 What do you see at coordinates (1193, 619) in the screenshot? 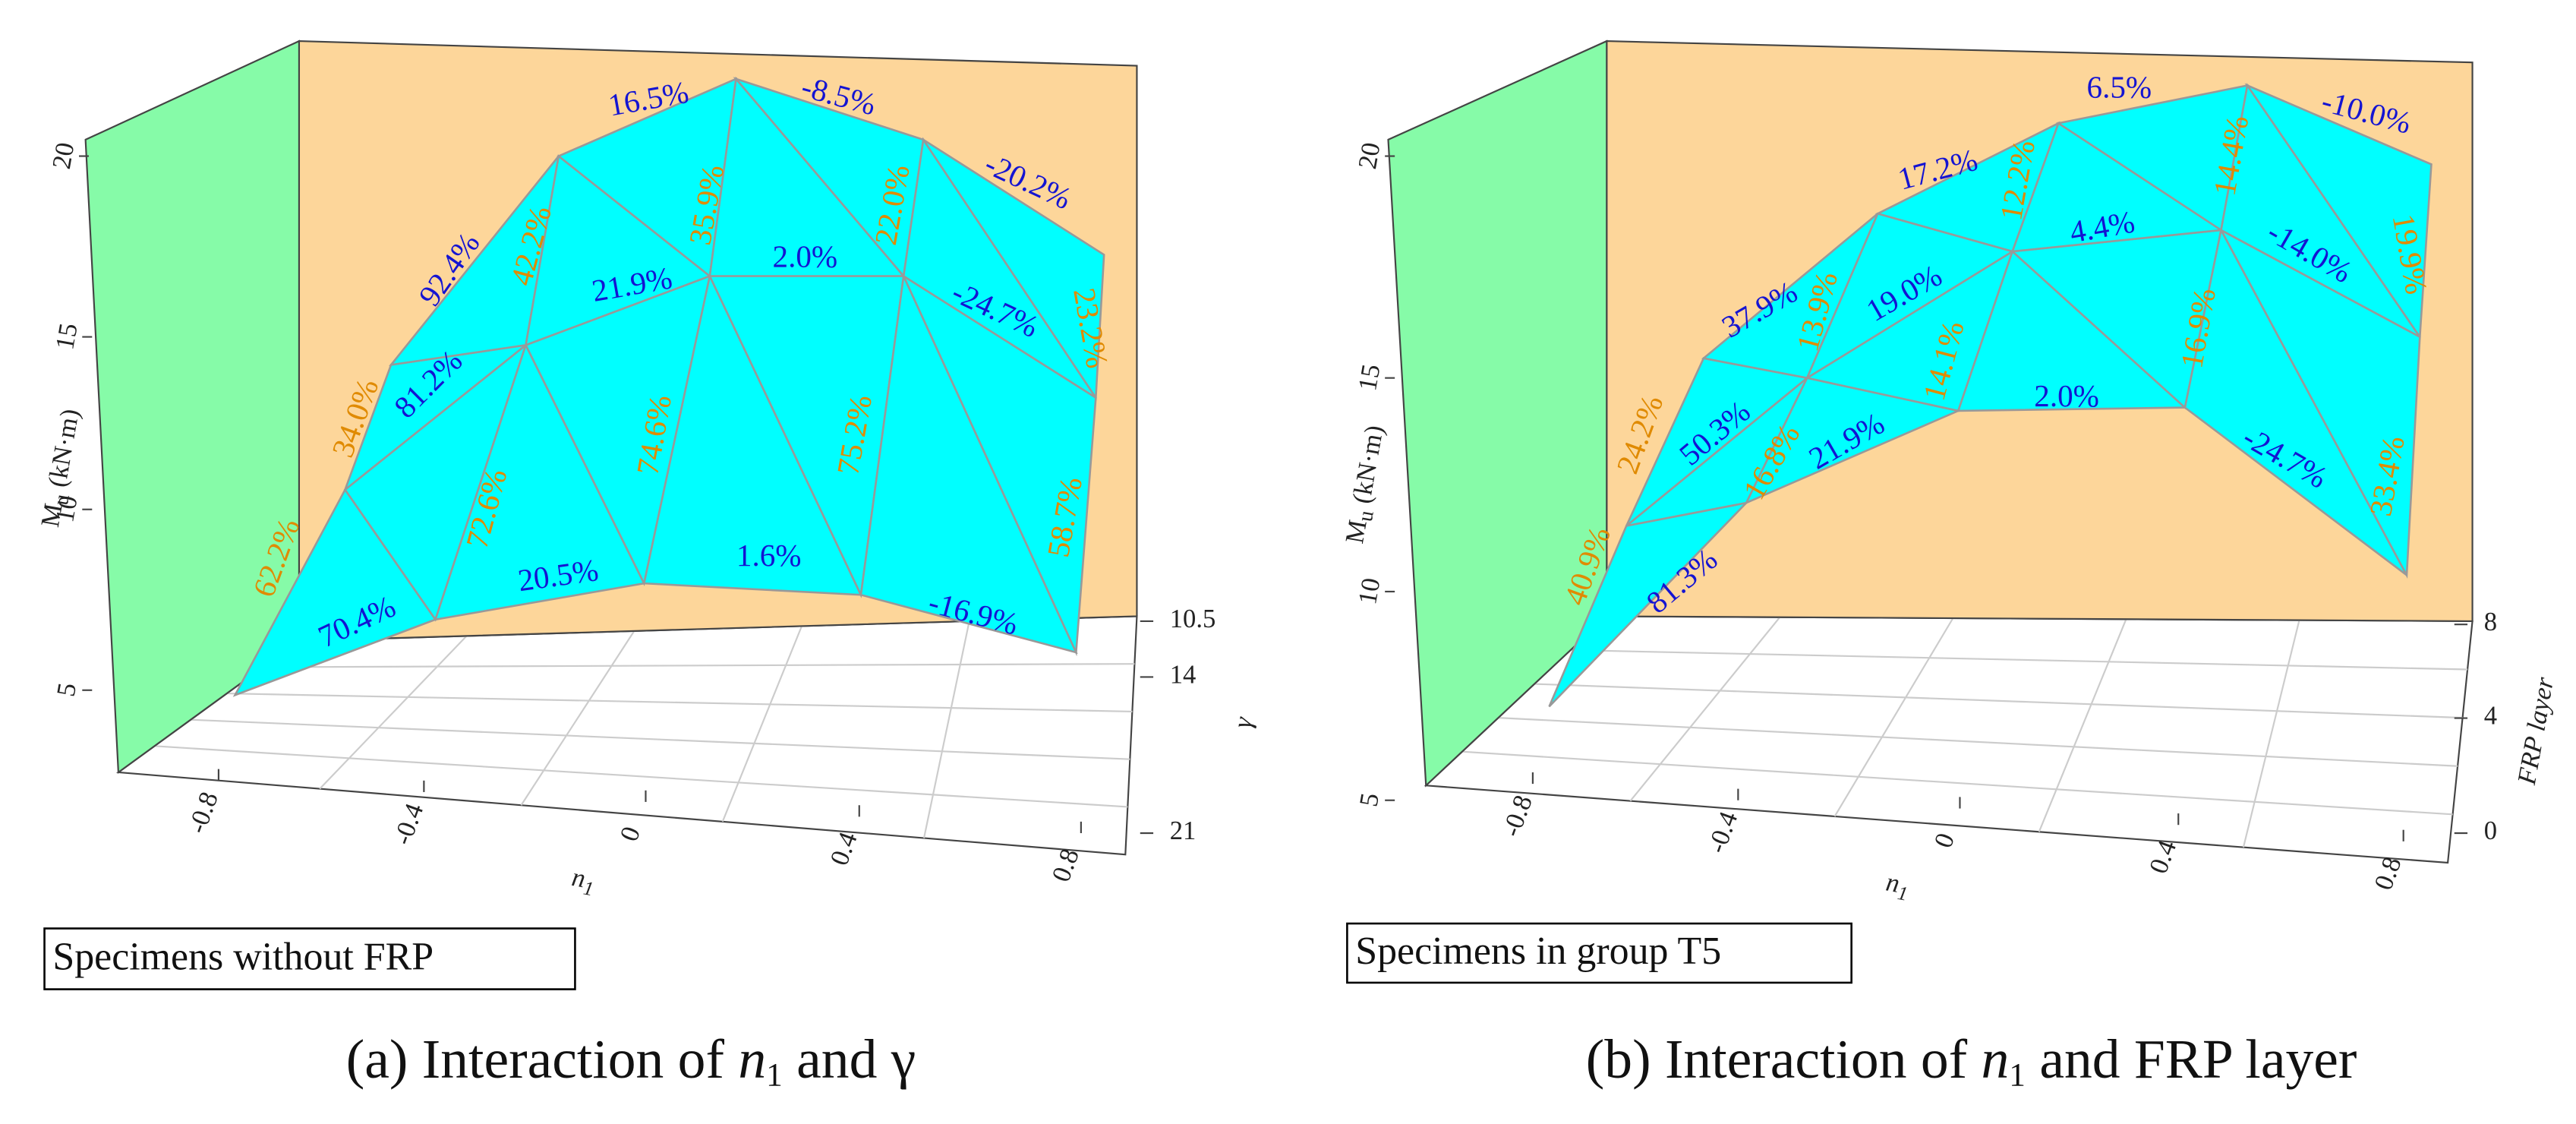
I see `y-tick-label: 10.5` at bounding box center [1193, 619].